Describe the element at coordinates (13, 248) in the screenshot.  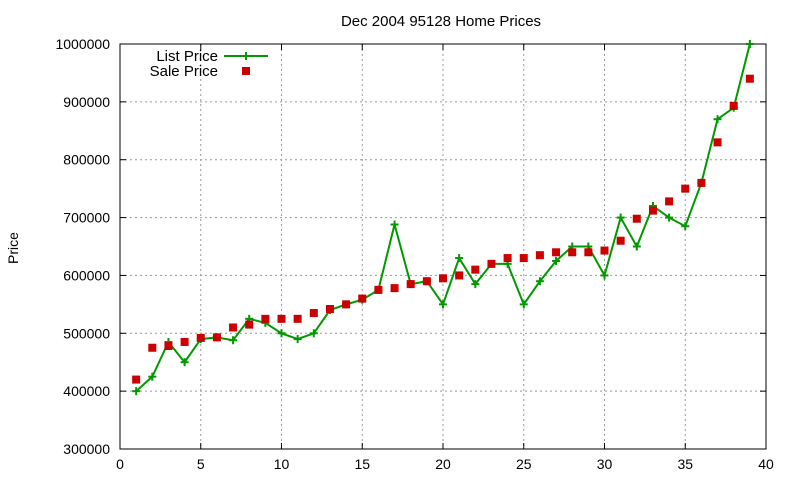
I see `y-axis-label: Price` at that location.